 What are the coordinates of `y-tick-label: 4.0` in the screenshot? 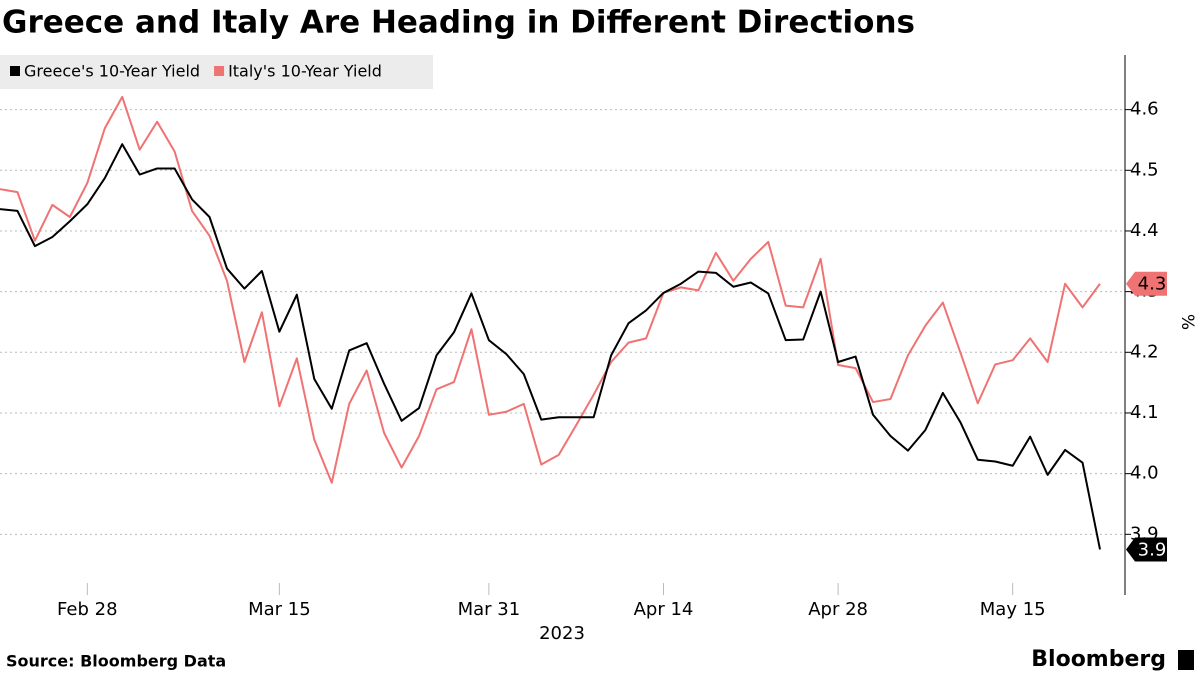 It's located at (1144, 473).